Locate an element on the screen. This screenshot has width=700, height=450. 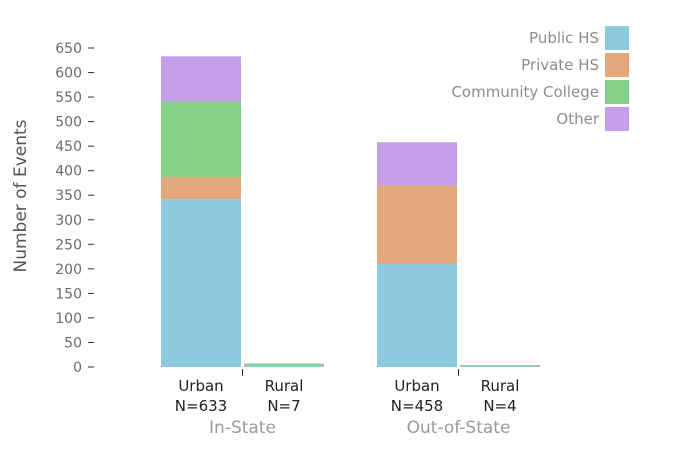
x-group-label: Out-of-State is located at coordinates (459, 428).